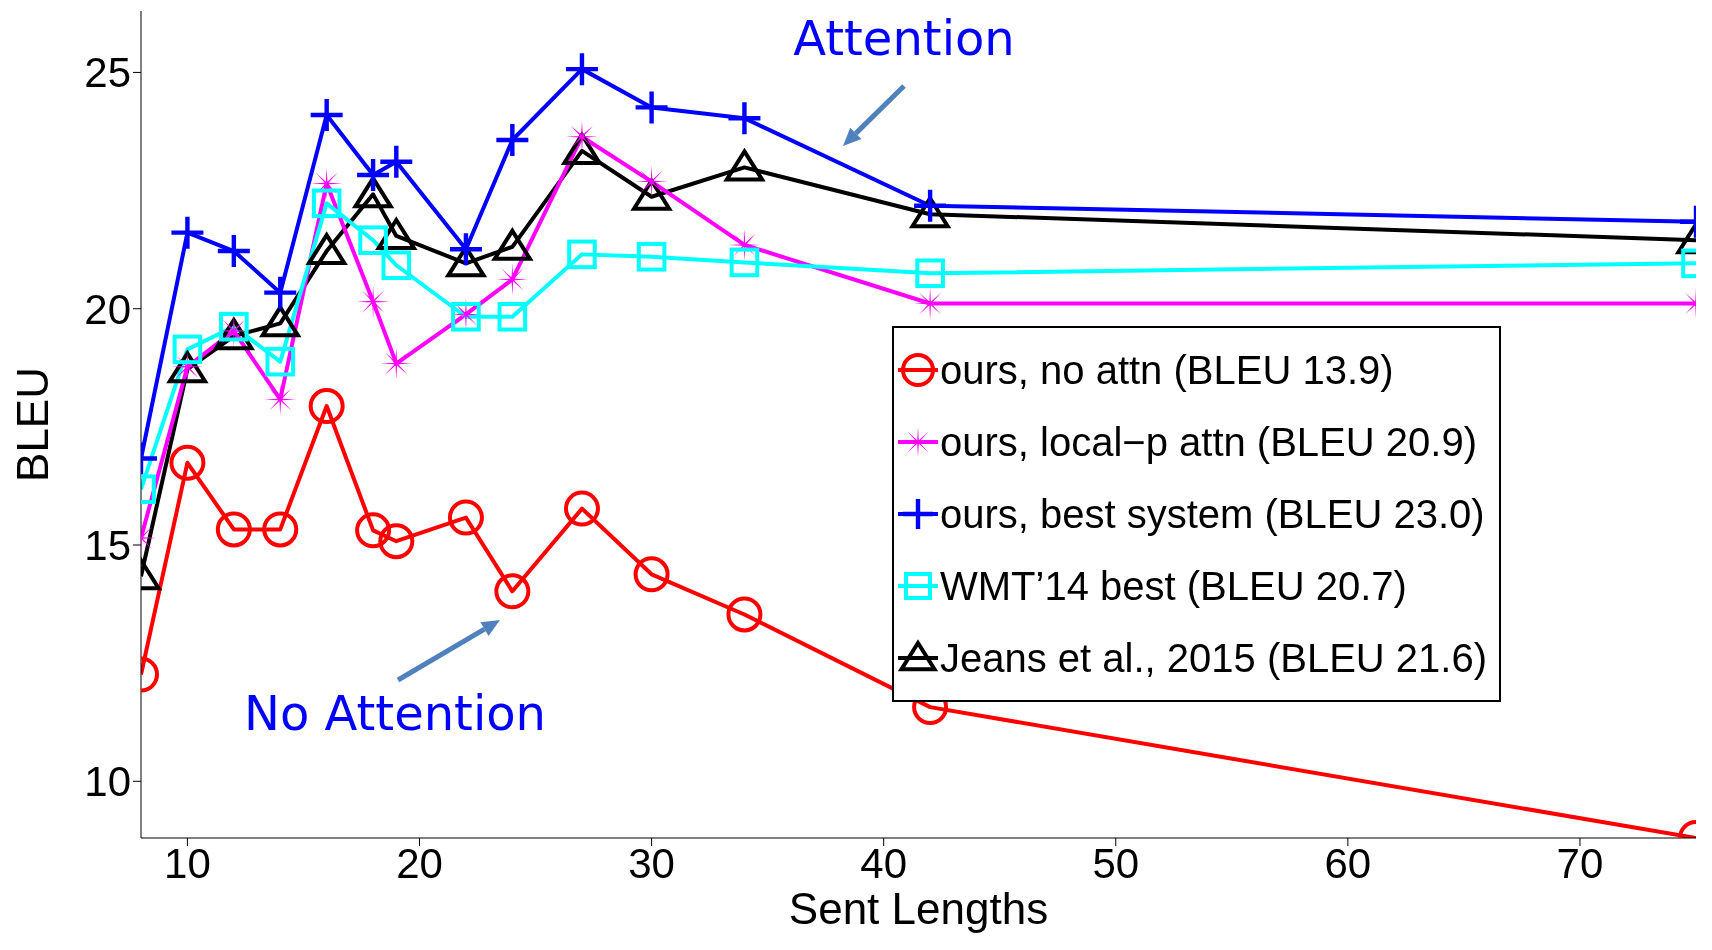 Image resolution: width=1712 pixels, height=950 pixels. What do you see at coordinates (1208, 442) in the screenshot?
I see `legend-label: ours, local−p attn (BLEU 20.9)` at bounding box center [1208, 442].